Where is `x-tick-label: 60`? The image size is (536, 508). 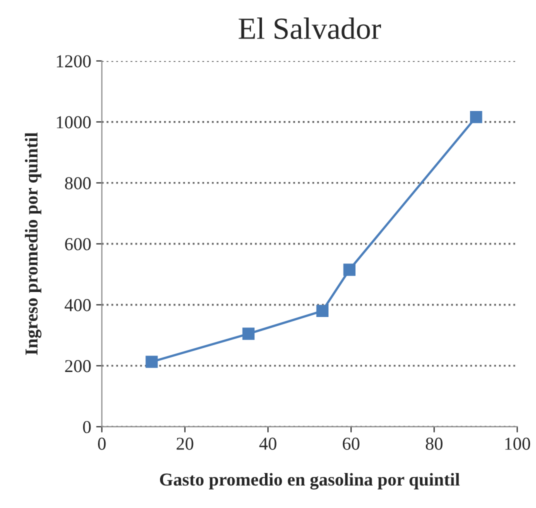 x-tick-label: 60 is located at coordinates (351, 444).